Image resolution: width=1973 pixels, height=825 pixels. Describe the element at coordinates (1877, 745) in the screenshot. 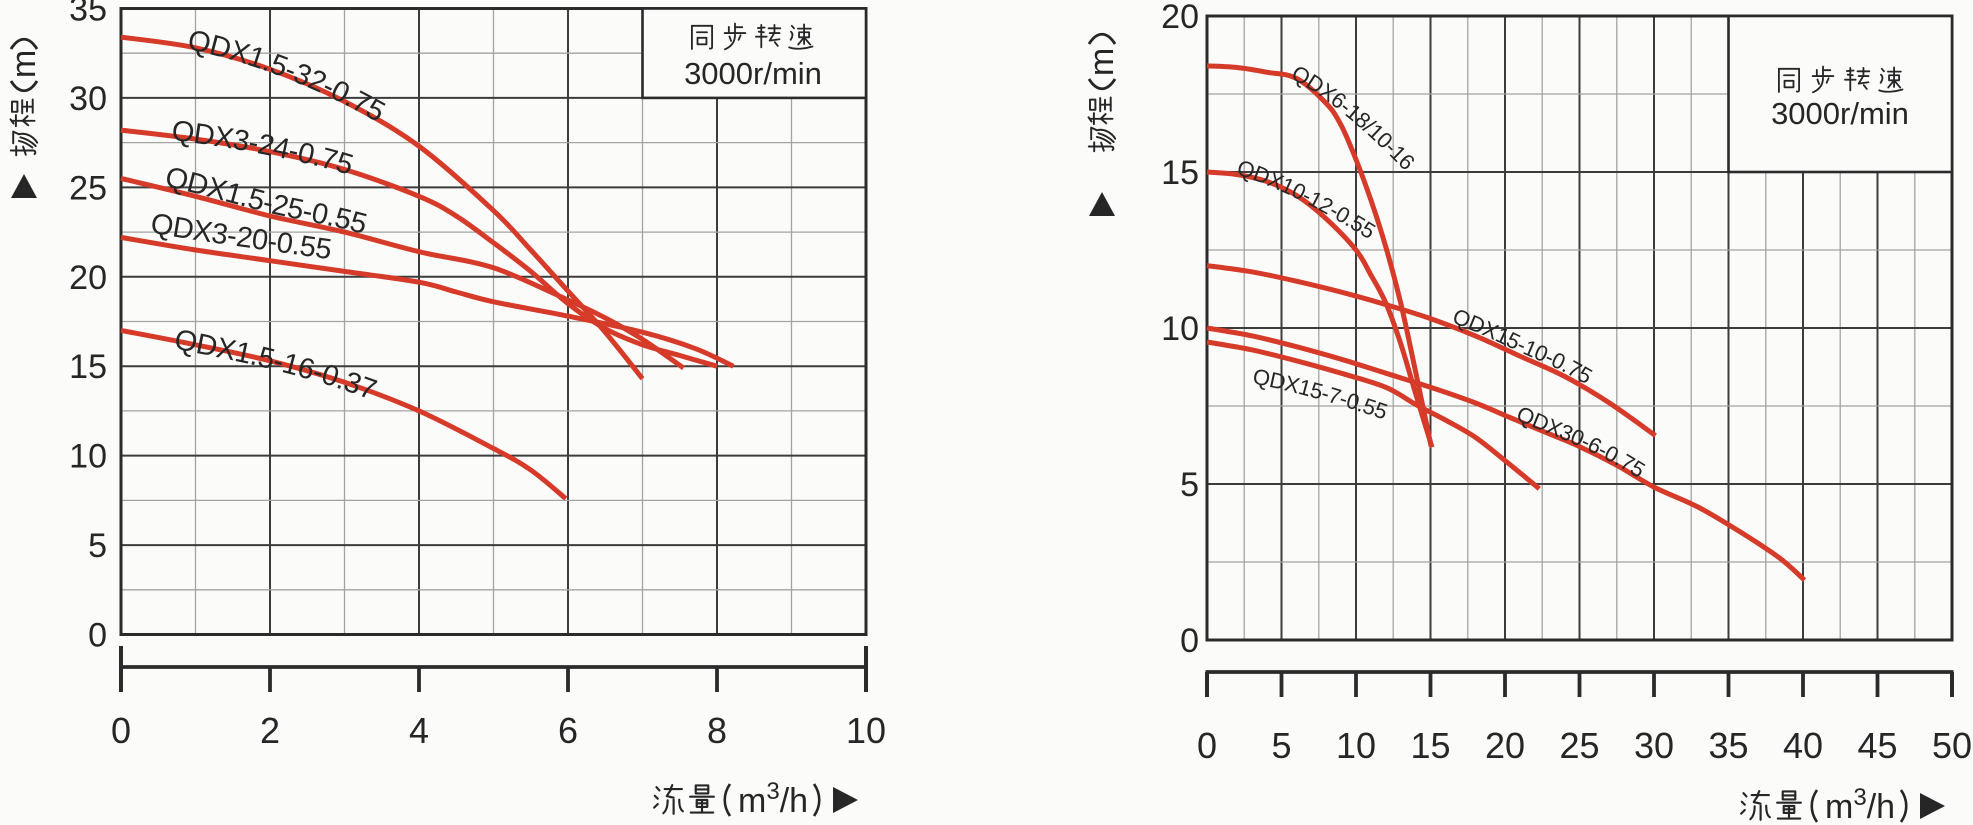

I see `svg-text: 45` at that location.